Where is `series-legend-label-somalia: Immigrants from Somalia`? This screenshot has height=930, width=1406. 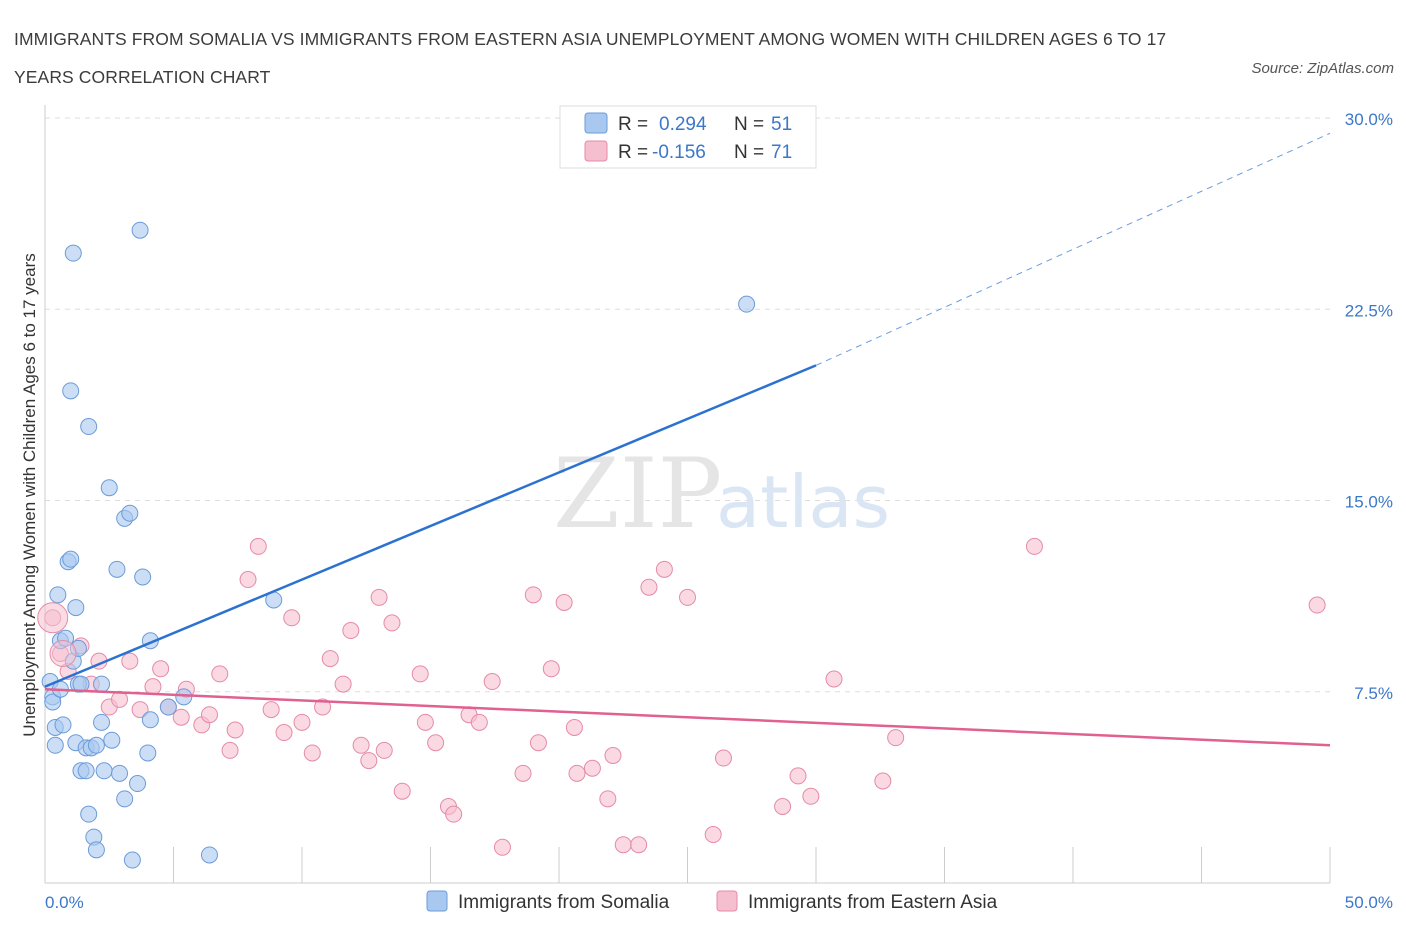 series-legend-label-somalia: Immigrants from Somalia is located at coordinates (564, 902).